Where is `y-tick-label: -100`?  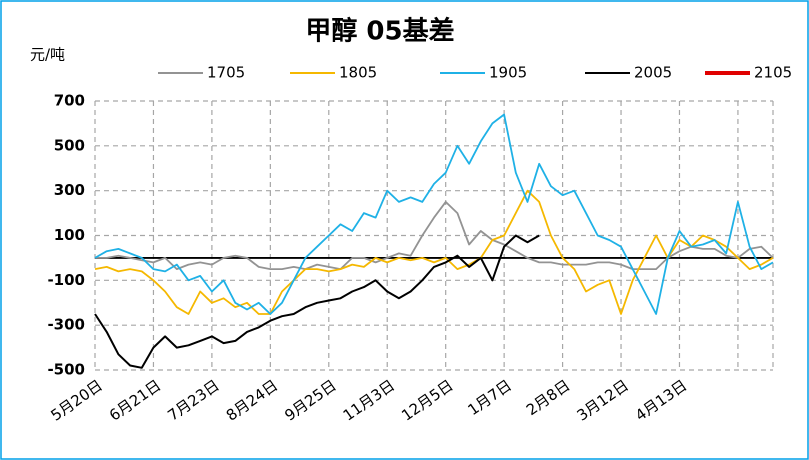 y-tick-label: -100 is located at coordinates (66, 280).